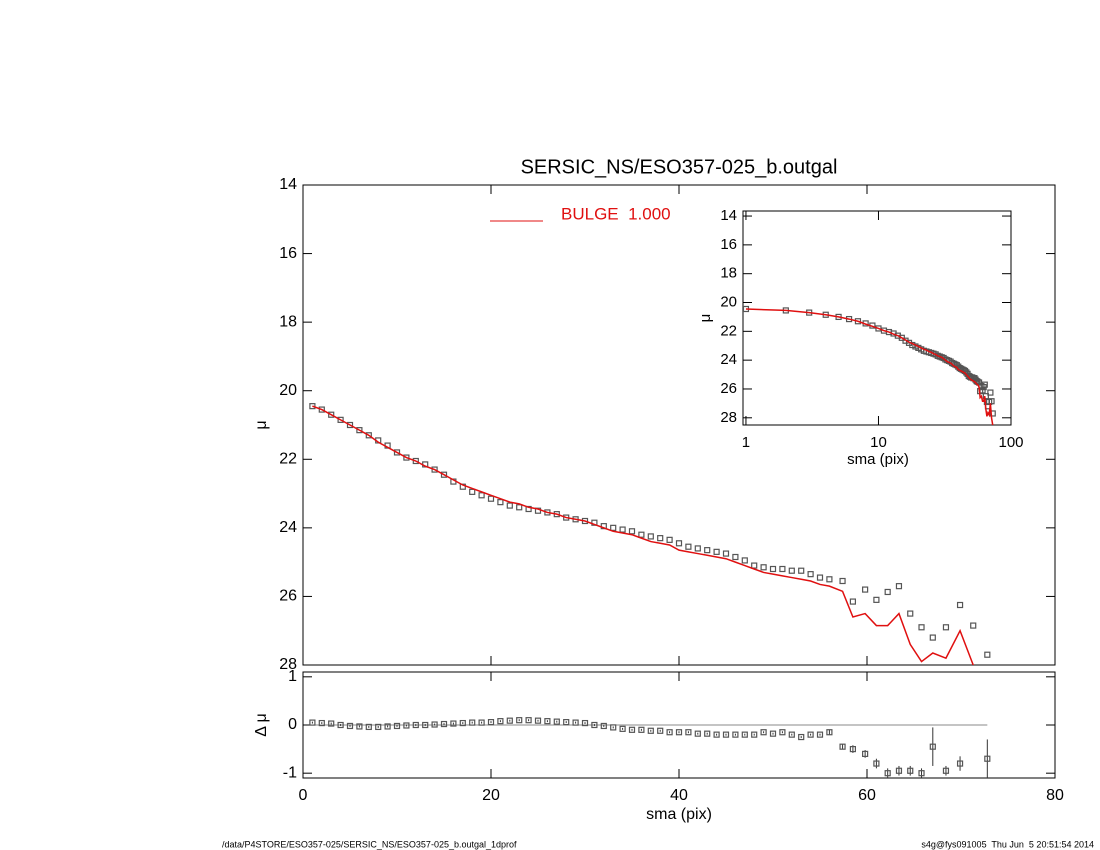  I want to click on y-tick-label: 16, so click(288, 253).